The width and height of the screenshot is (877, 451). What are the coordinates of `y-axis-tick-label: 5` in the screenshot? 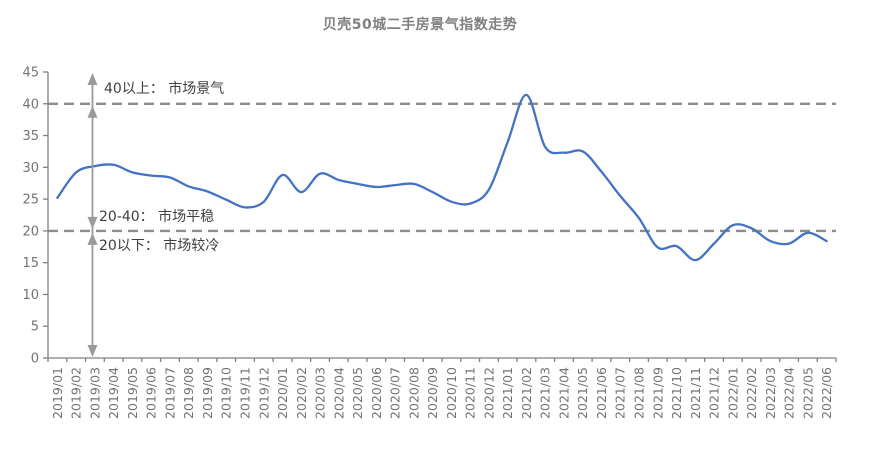 It's located at (35, 327).